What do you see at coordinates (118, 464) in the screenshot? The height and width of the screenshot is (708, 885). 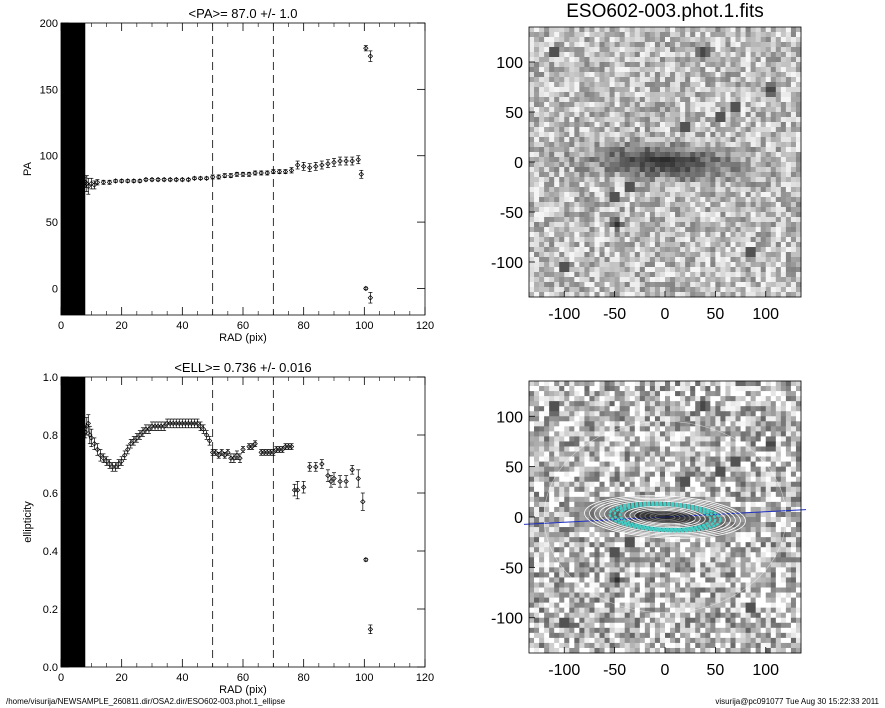 I see `diamond-marker` at bounding box center [118, 464].